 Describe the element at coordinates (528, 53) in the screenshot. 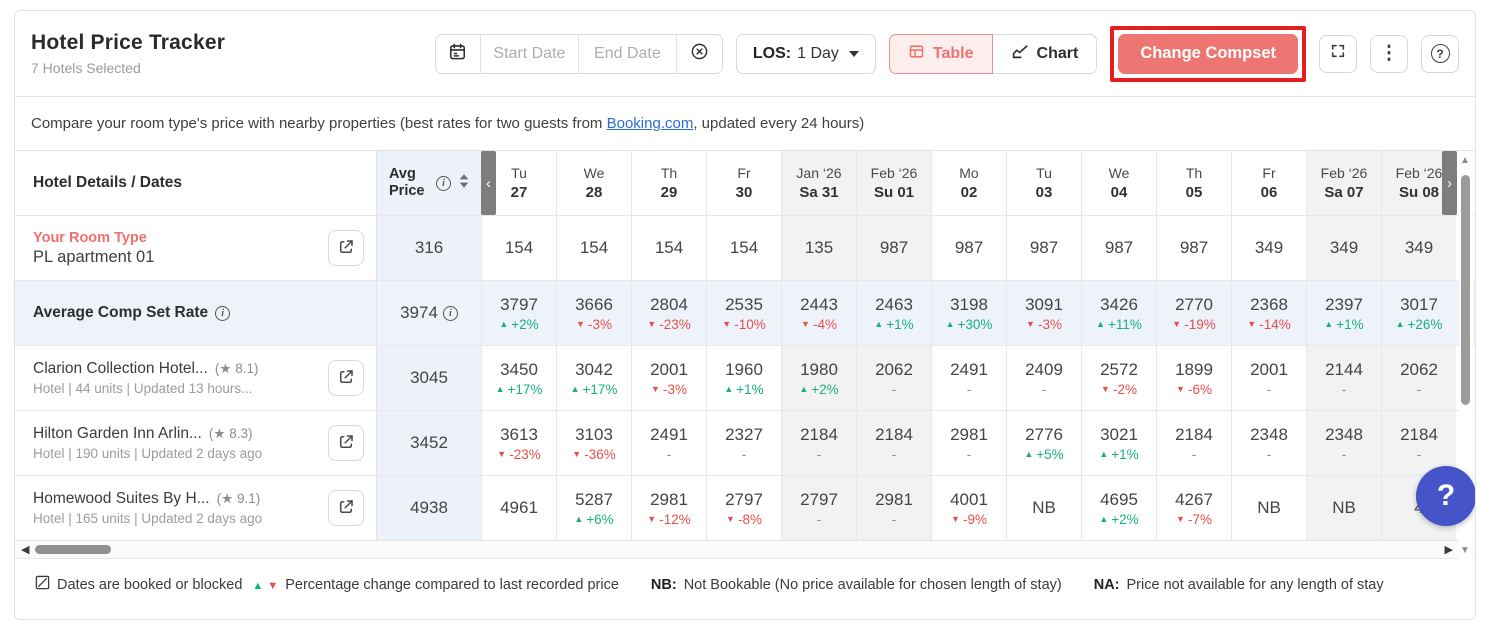

I see `start-date-input: Start Date` at that location.